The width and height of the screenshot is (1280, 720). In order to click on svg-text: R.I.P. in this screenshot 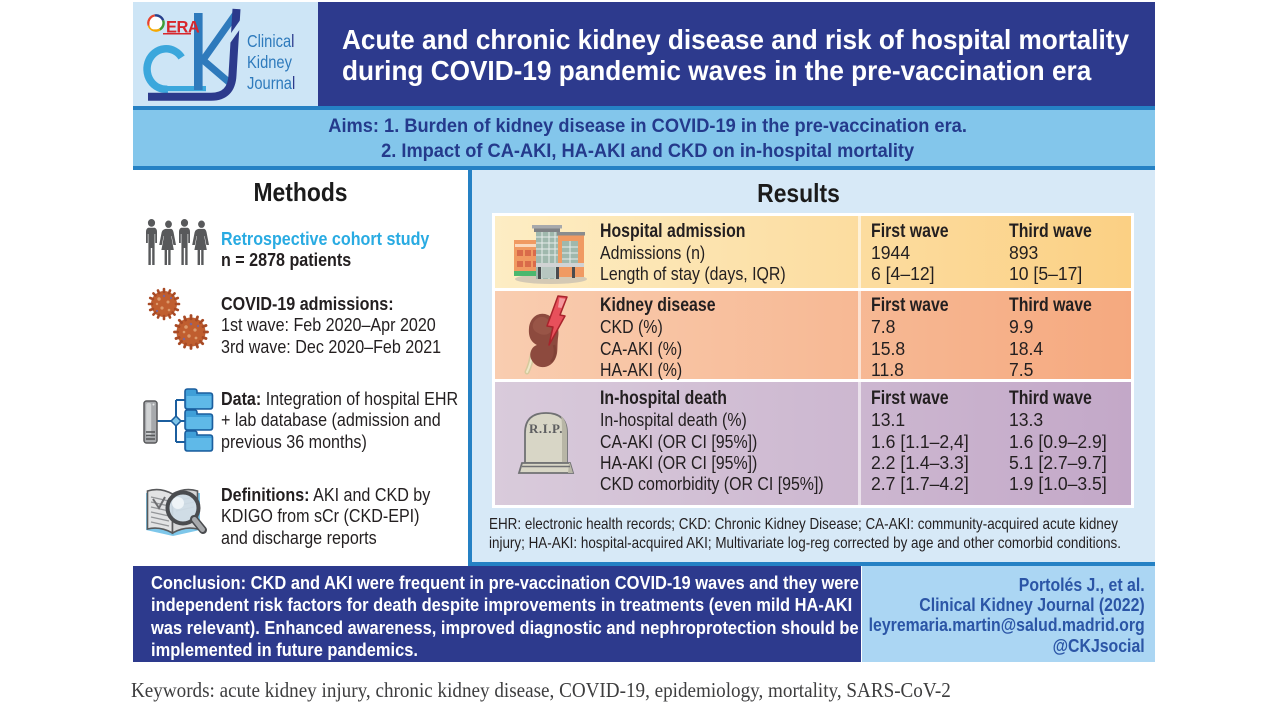, I will do `click(546, 428)`.